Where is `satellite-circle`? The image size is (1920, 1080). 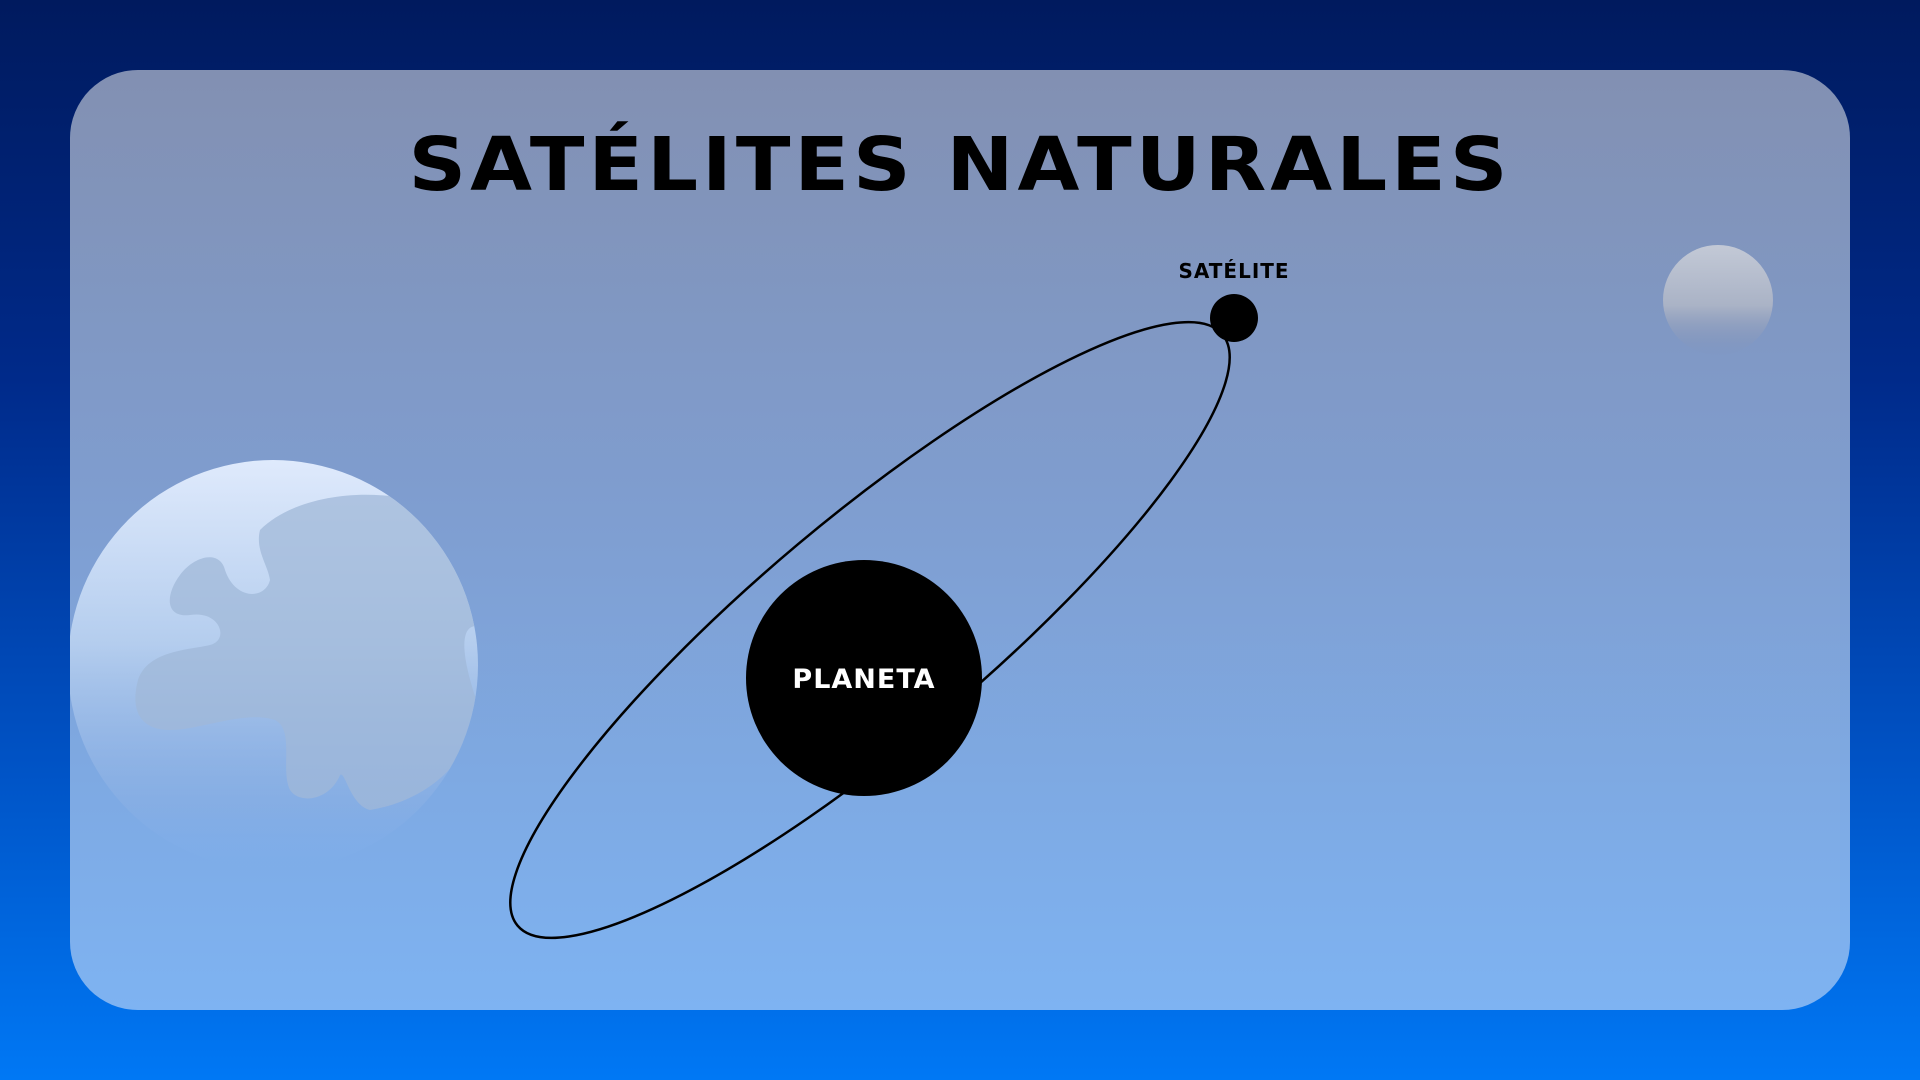
satellite-circle is located at coordinates (1234, 318).